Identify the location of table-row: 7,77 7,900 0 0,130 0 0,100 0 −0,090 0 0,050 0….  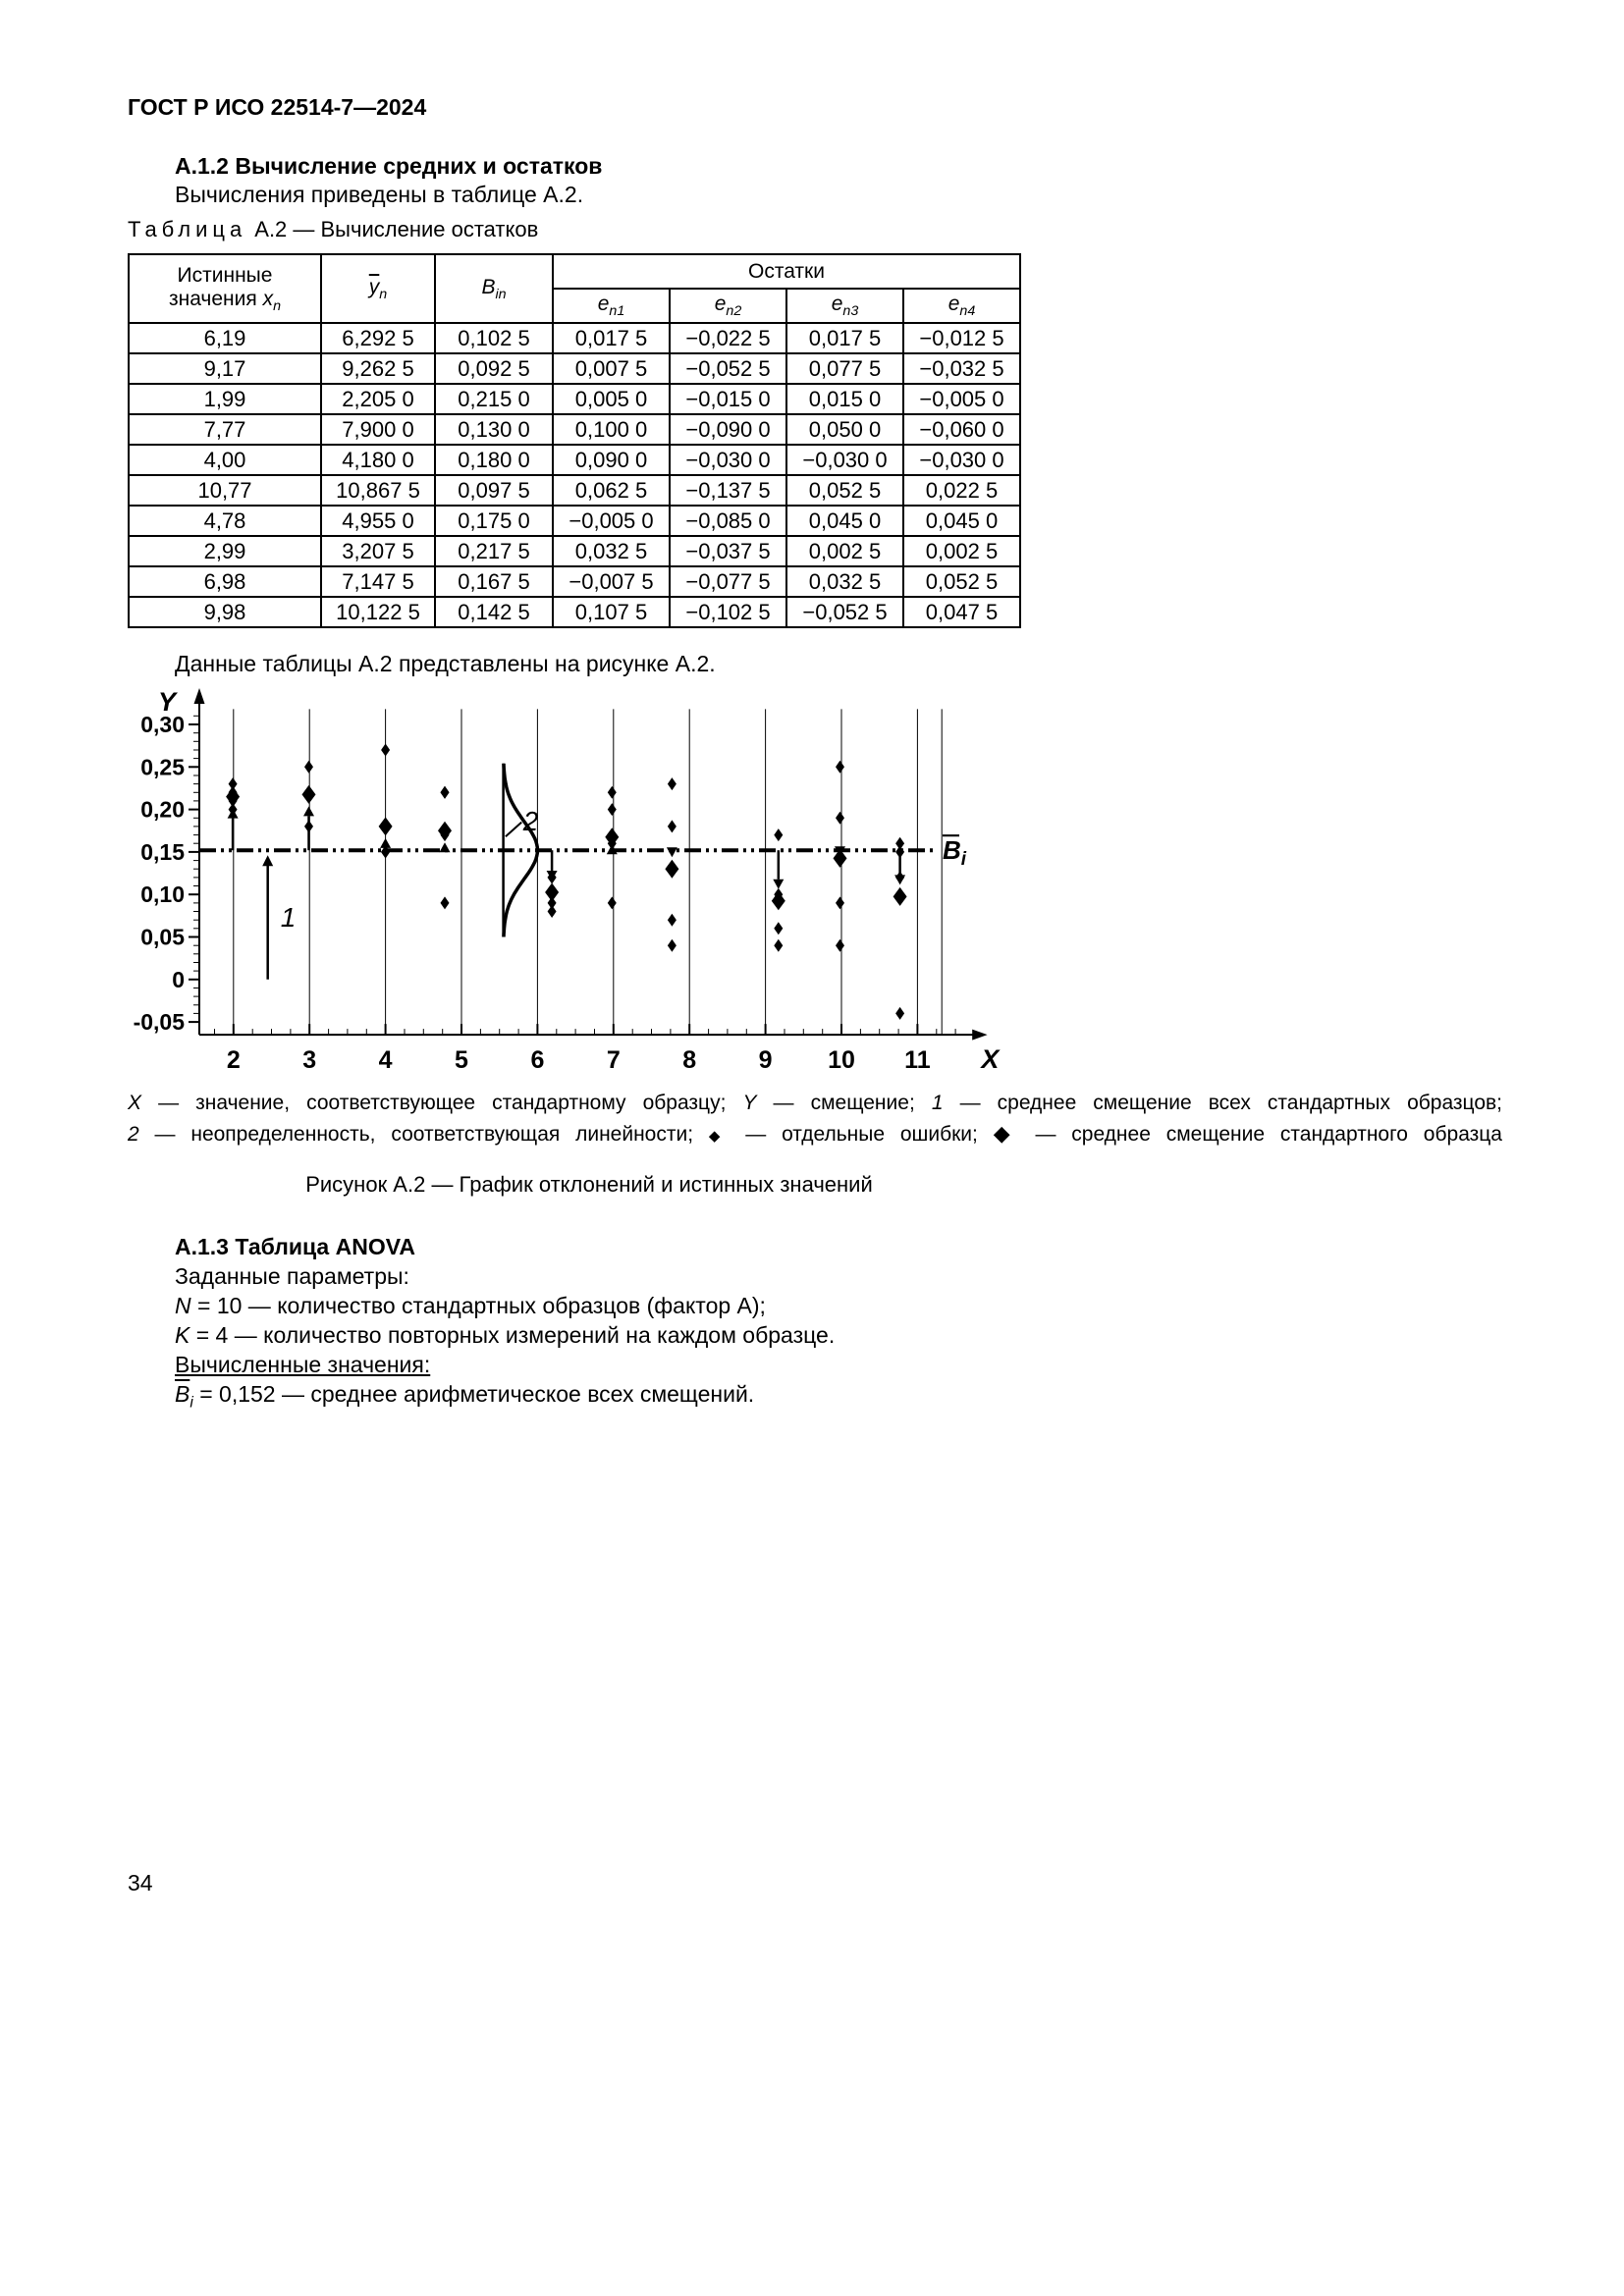
(574, 430).